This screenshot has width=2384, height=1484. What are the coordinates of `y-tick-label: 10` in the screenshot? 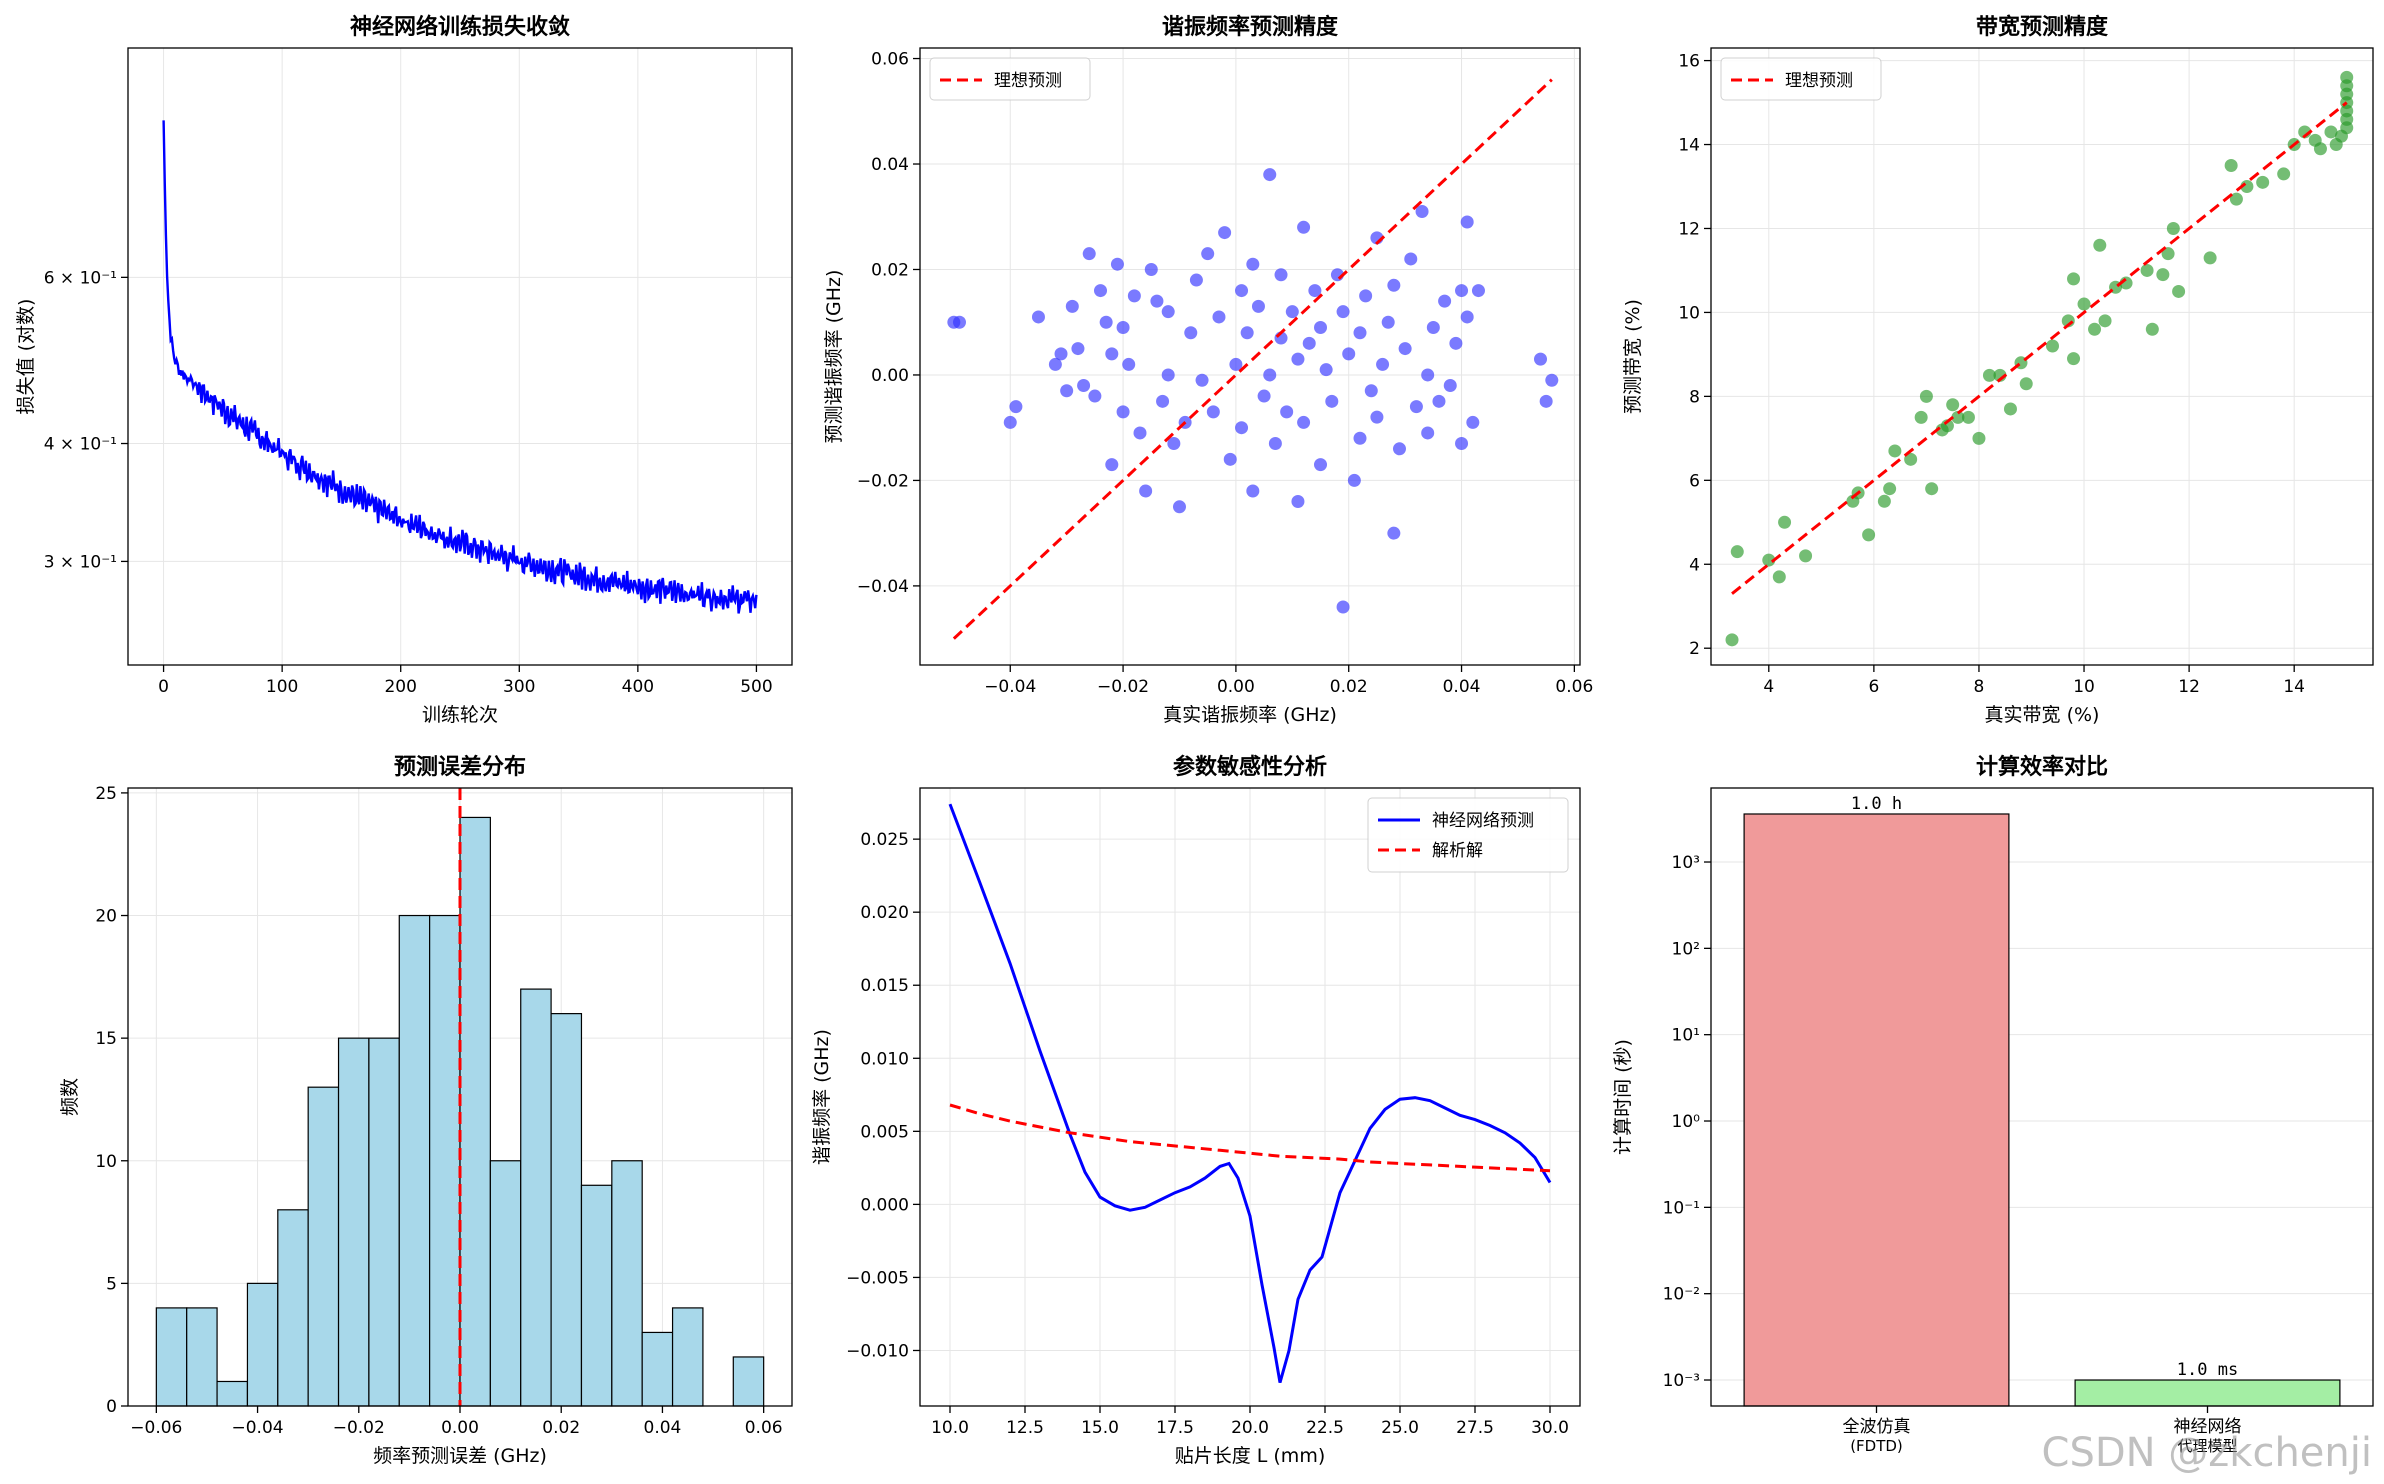 It's located at (106, 1162).